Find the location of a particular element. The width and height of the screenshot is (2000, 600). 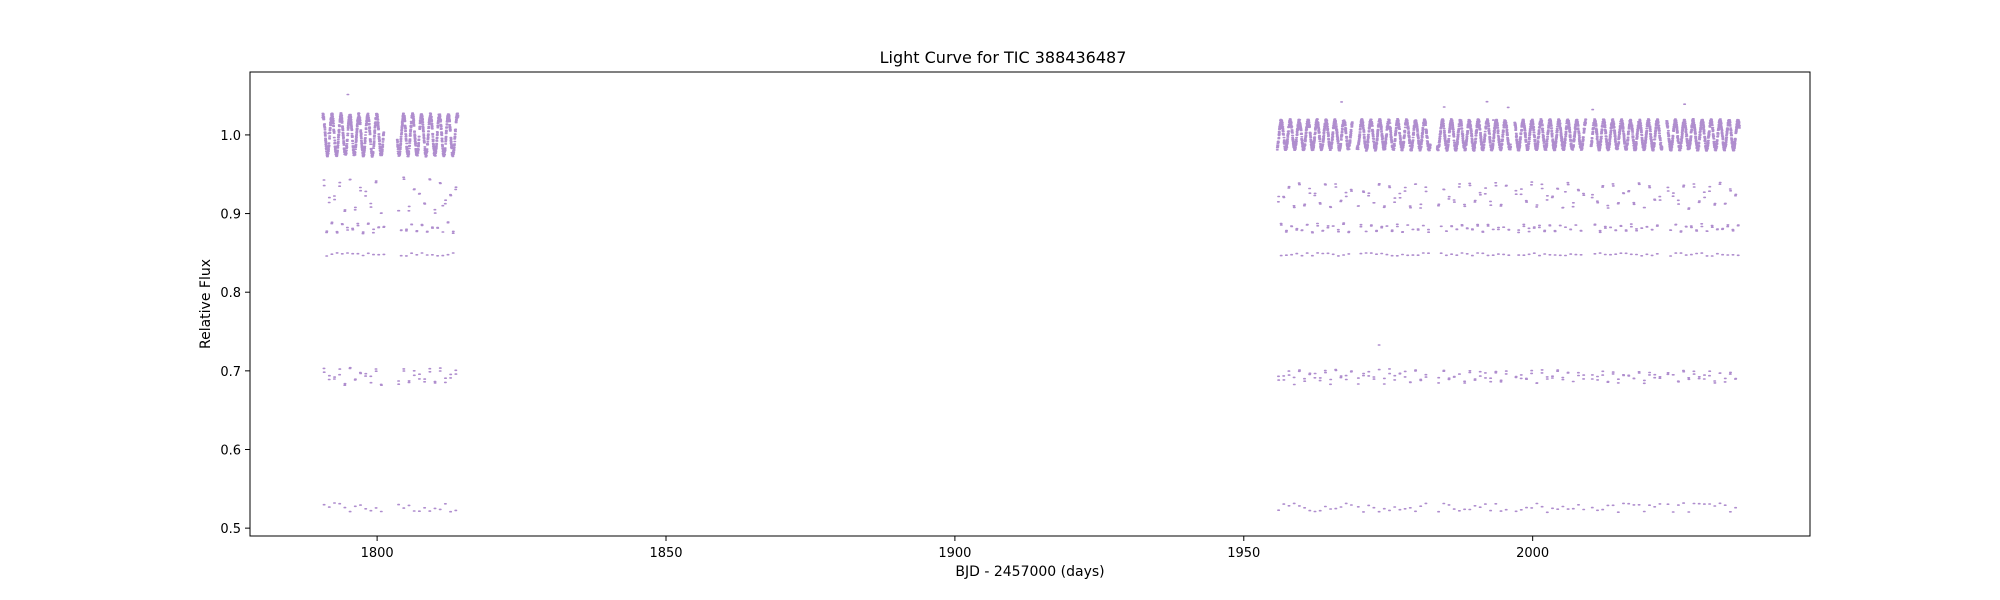

y-axis: 0.5 0.6 0.7 0.8 0.9 1.0 is located at coordinates (235, 333).